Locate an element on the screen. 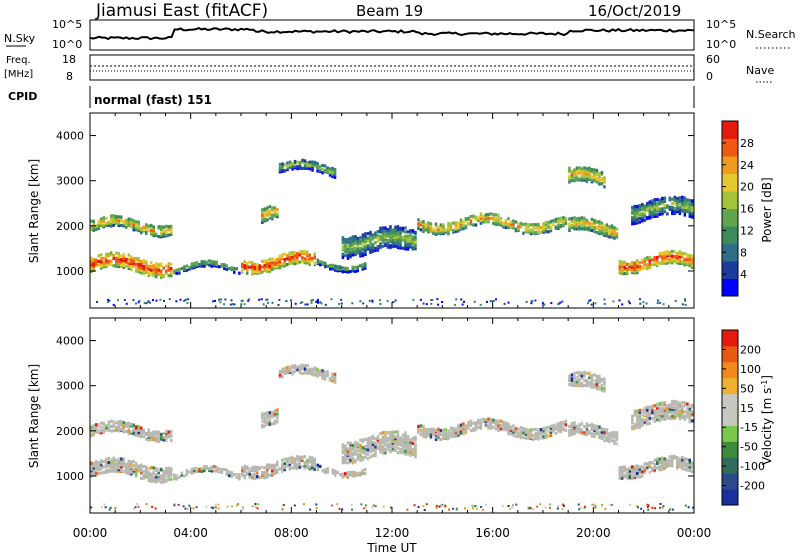 Image resolution: width=800 pixels, height=554 pixels. power-ytick-label: 3000 is located at coordinates (70, 181).